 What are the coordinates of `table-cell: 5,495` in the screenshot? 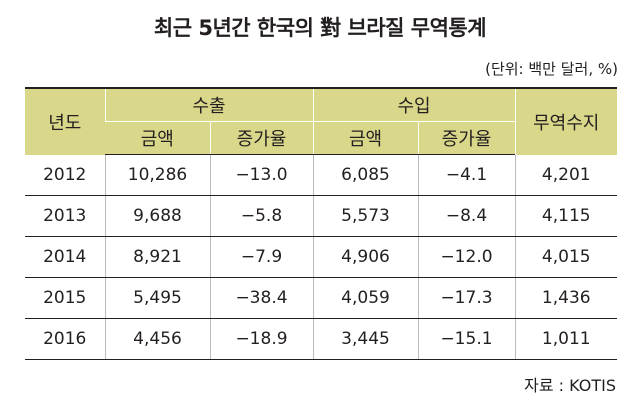 It's located at (157, 298).